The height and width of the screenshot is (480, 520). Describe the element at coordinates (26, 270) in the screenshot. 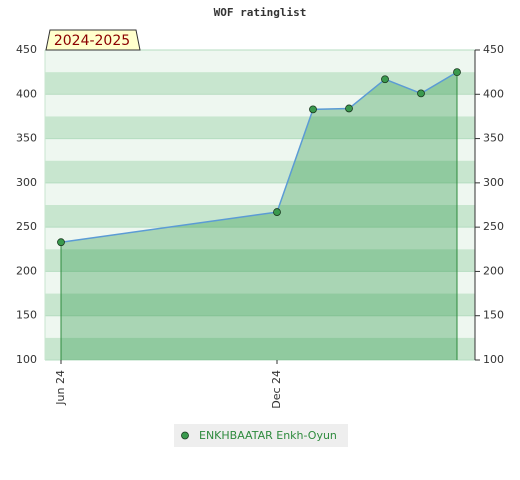

I see `y-tick-label: 200` at that location.